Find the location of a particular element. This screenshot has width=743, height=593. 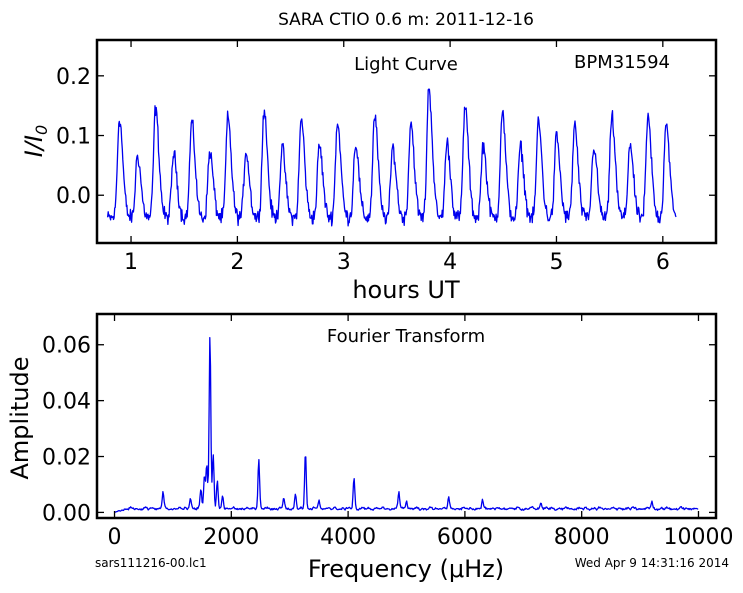

figure-title: SARA CTIO 0.6 m: 2011-12-16 is located at coordinates (406, 20).